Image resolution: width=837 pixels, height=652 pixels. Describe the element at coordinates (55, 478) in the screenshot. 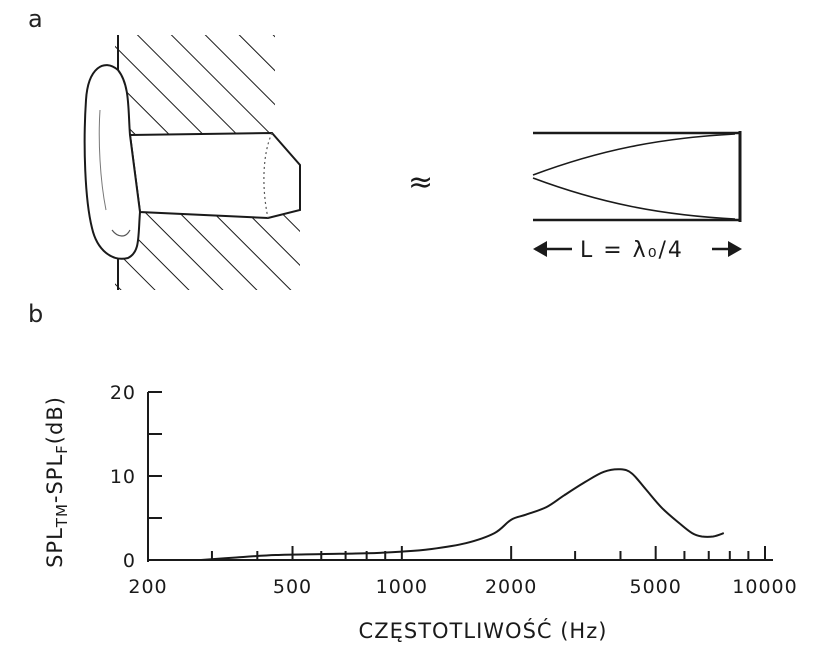

I see `y-axis-title-part2: -SPL` at that location.